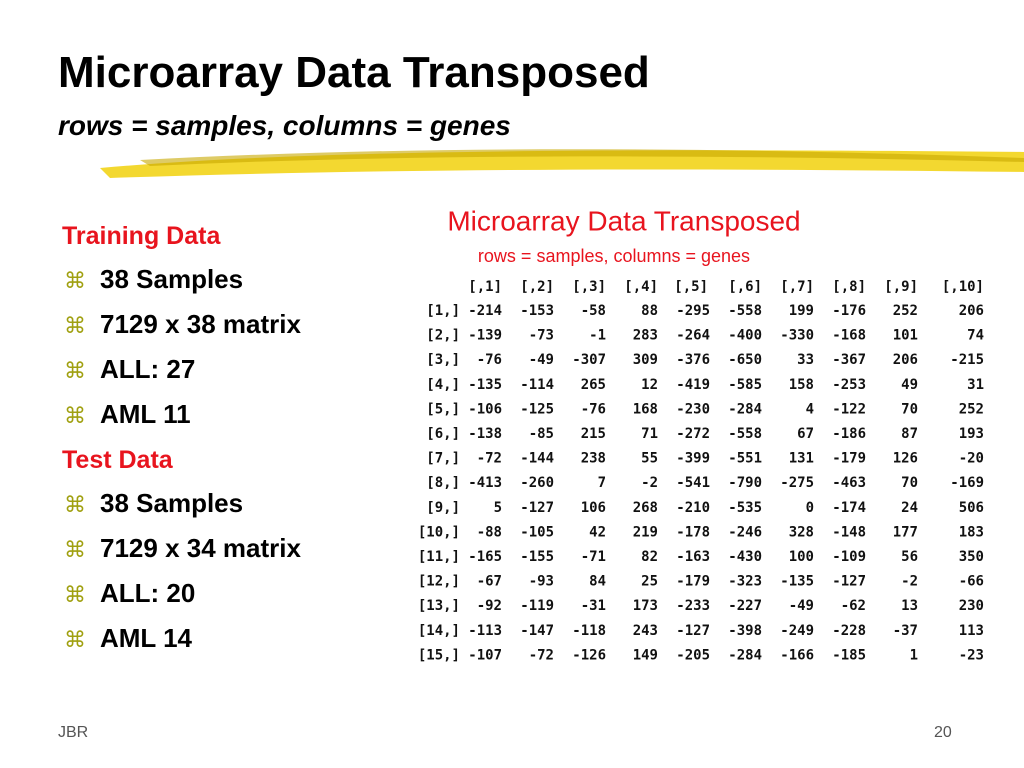 The height and width of the screenshot is (768, 1024). Describe the element at coordinates (745, 287) in the screenshot. I see `column-header: [,6]` at that location.